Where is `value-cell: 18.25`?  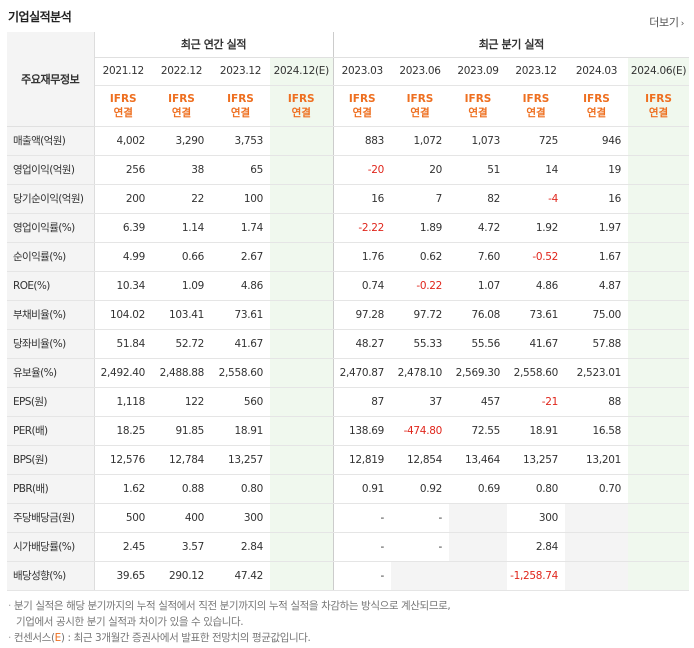
value-cell: 18.25 is located at coordinates (123, 431).